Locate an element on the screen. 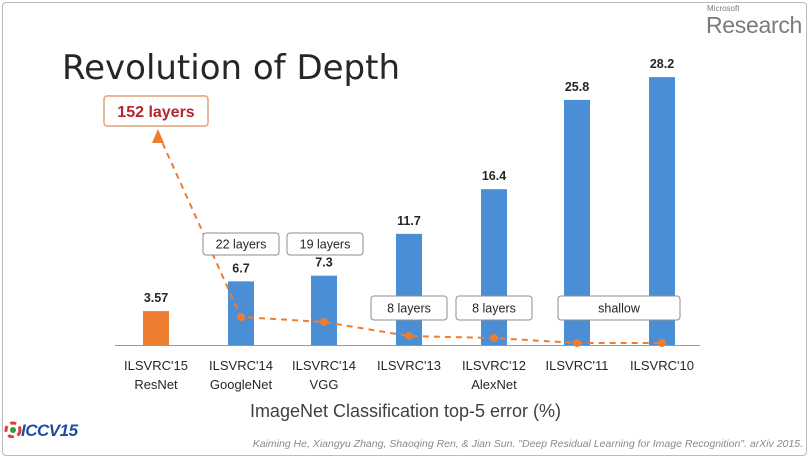 Image resolution: width=811 pixels, height=460 pixels. category-label-3: ILSVRC'13 is located at coordinates (409, 365).